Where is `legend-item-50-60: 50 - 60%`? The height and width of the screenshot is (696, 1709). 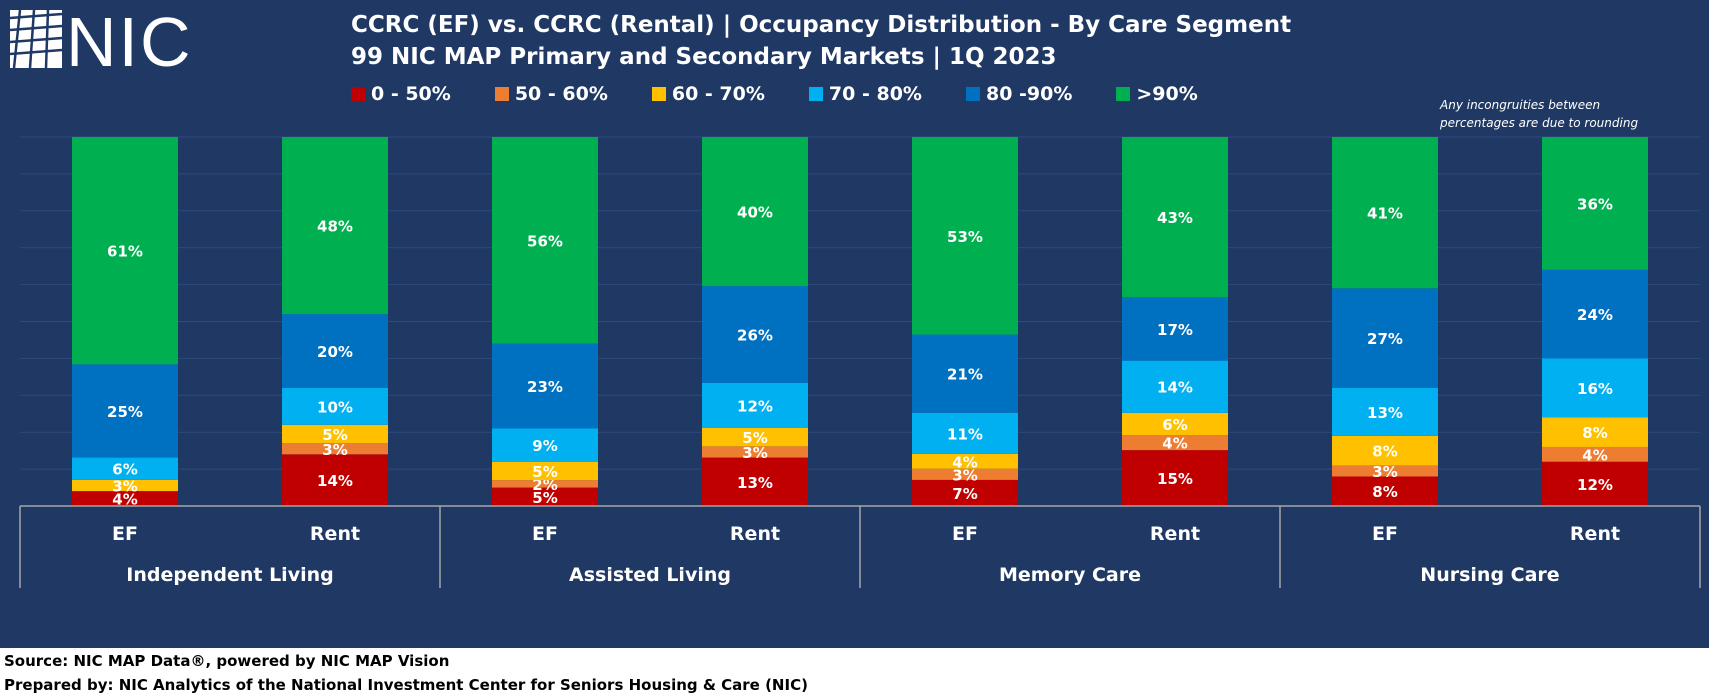 legend-item-50-60: 50 - 60% is located at coordinates (551, 94).